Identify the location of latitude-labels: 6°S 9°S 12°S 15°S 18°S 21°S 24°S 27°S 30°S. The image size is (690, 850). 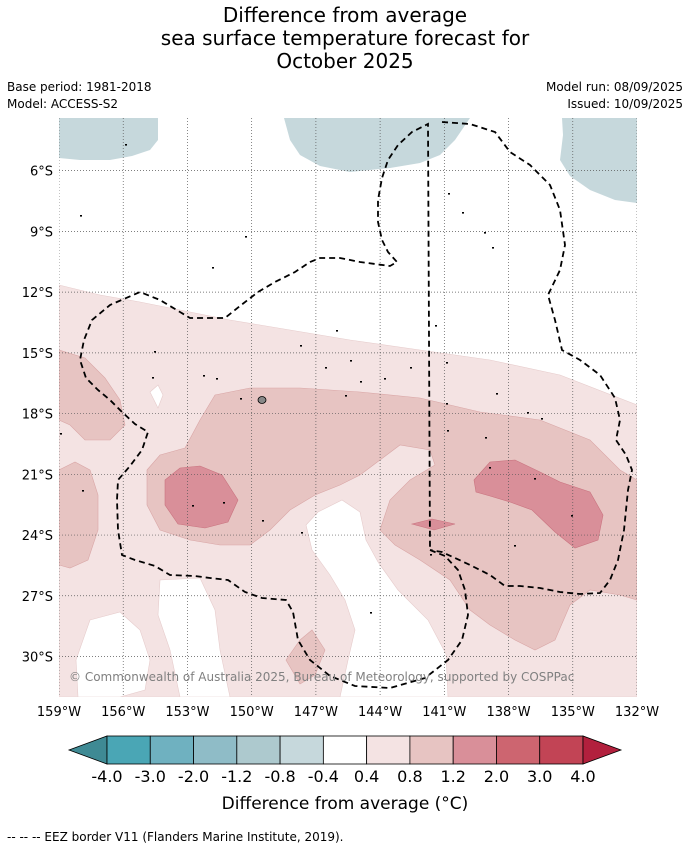
(37, 415).